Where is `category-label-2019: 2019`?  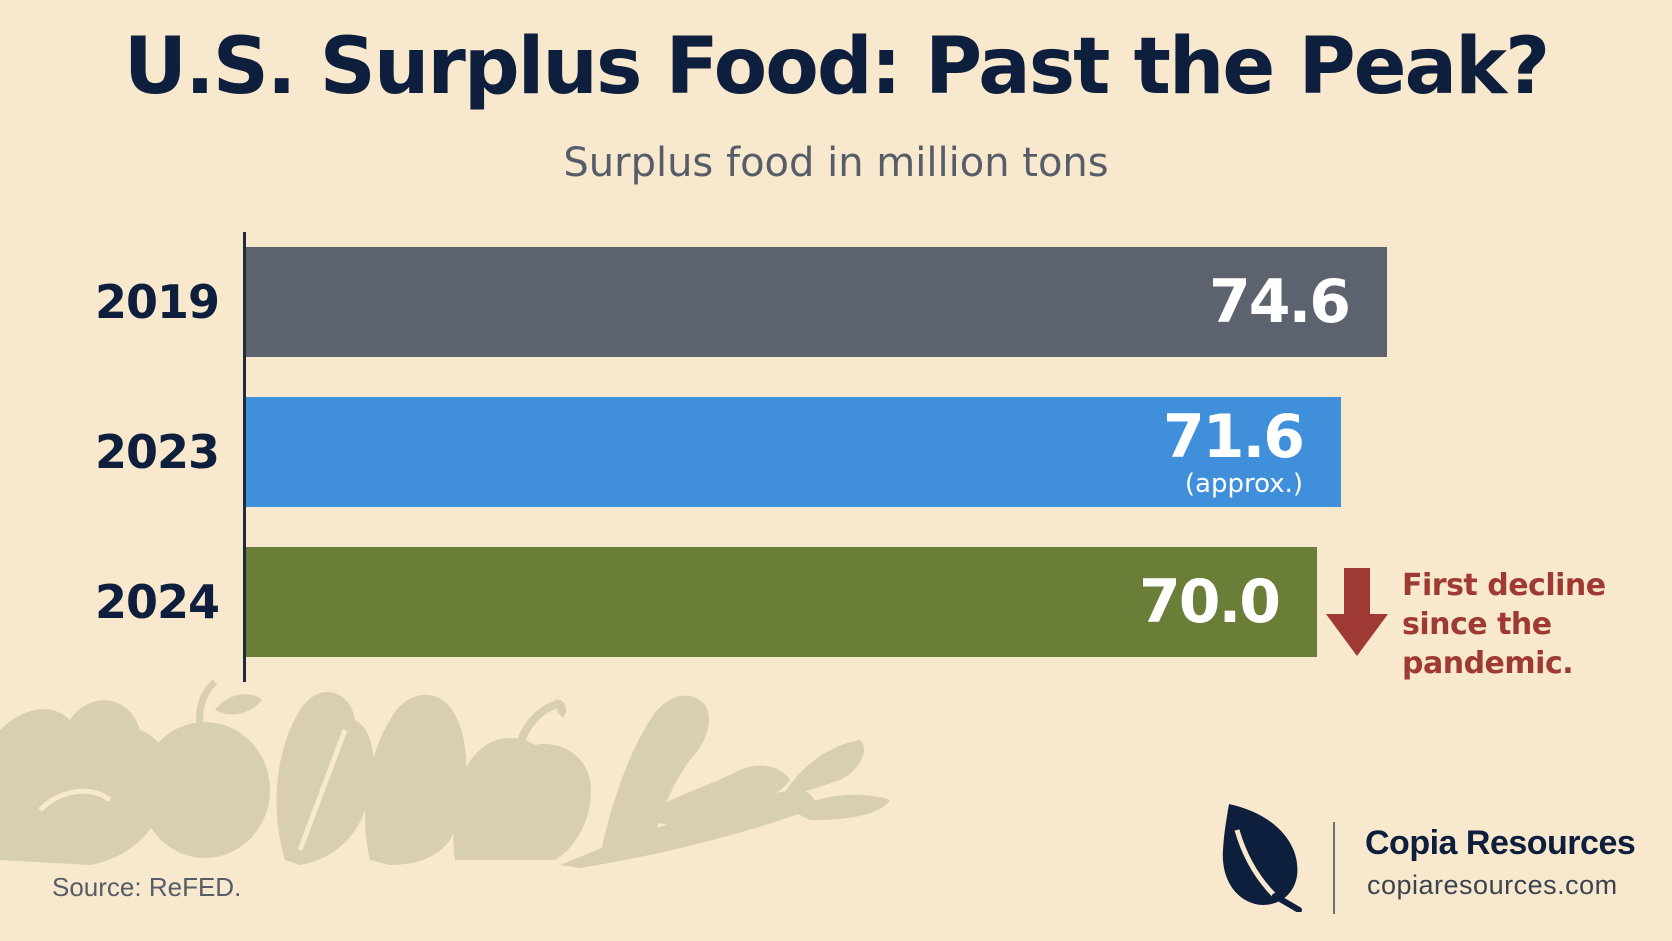 category-label-2019: 2019 is located at coordinates (157, 302).